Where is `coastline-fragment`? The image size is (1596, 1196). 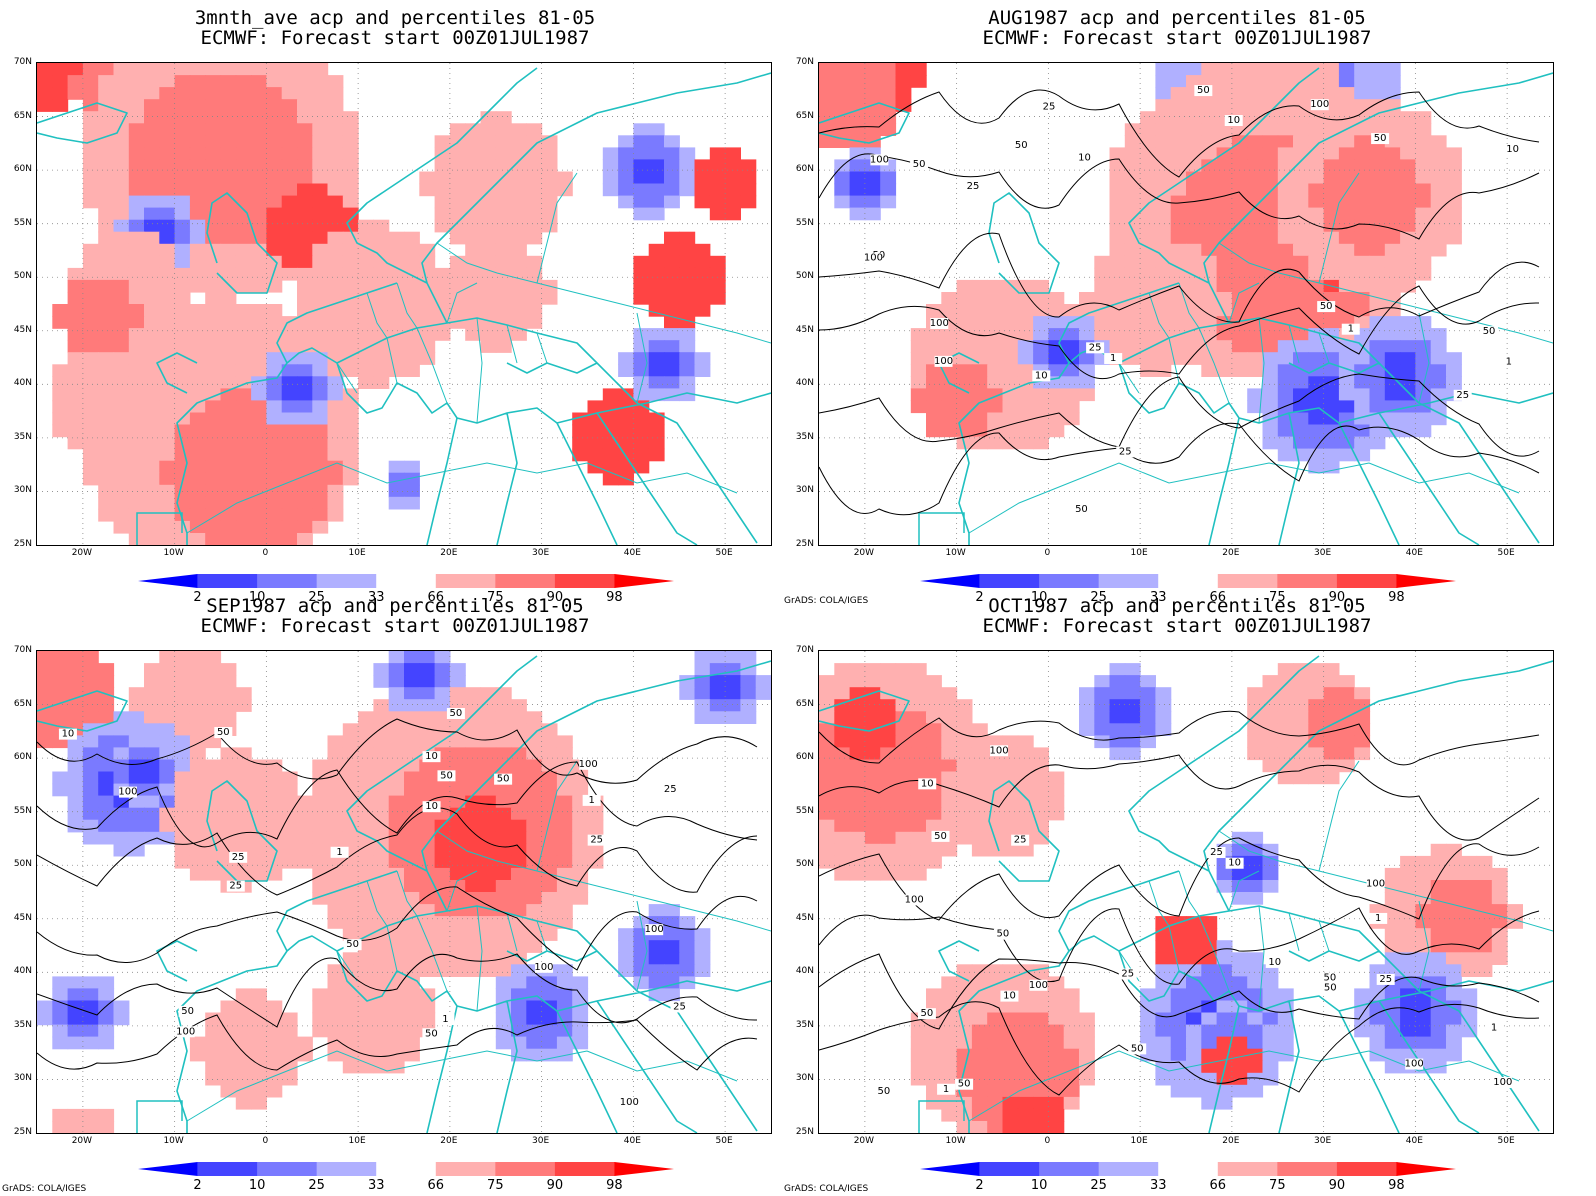
coastline-fragment is located at coordinates (941, 528).